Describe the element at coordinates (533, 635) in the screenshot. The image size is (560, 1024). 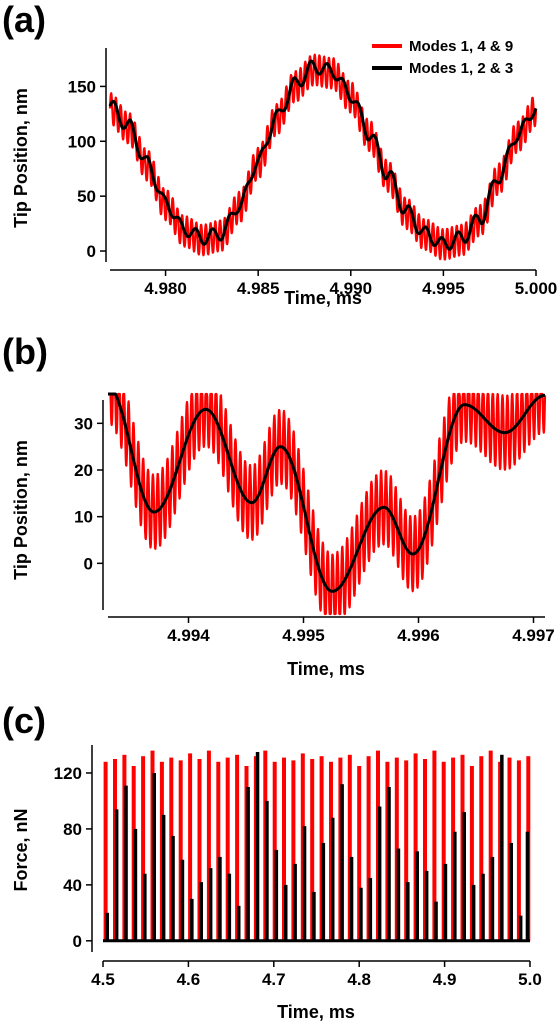
I see `x-tick-label: 4.997` at that location.